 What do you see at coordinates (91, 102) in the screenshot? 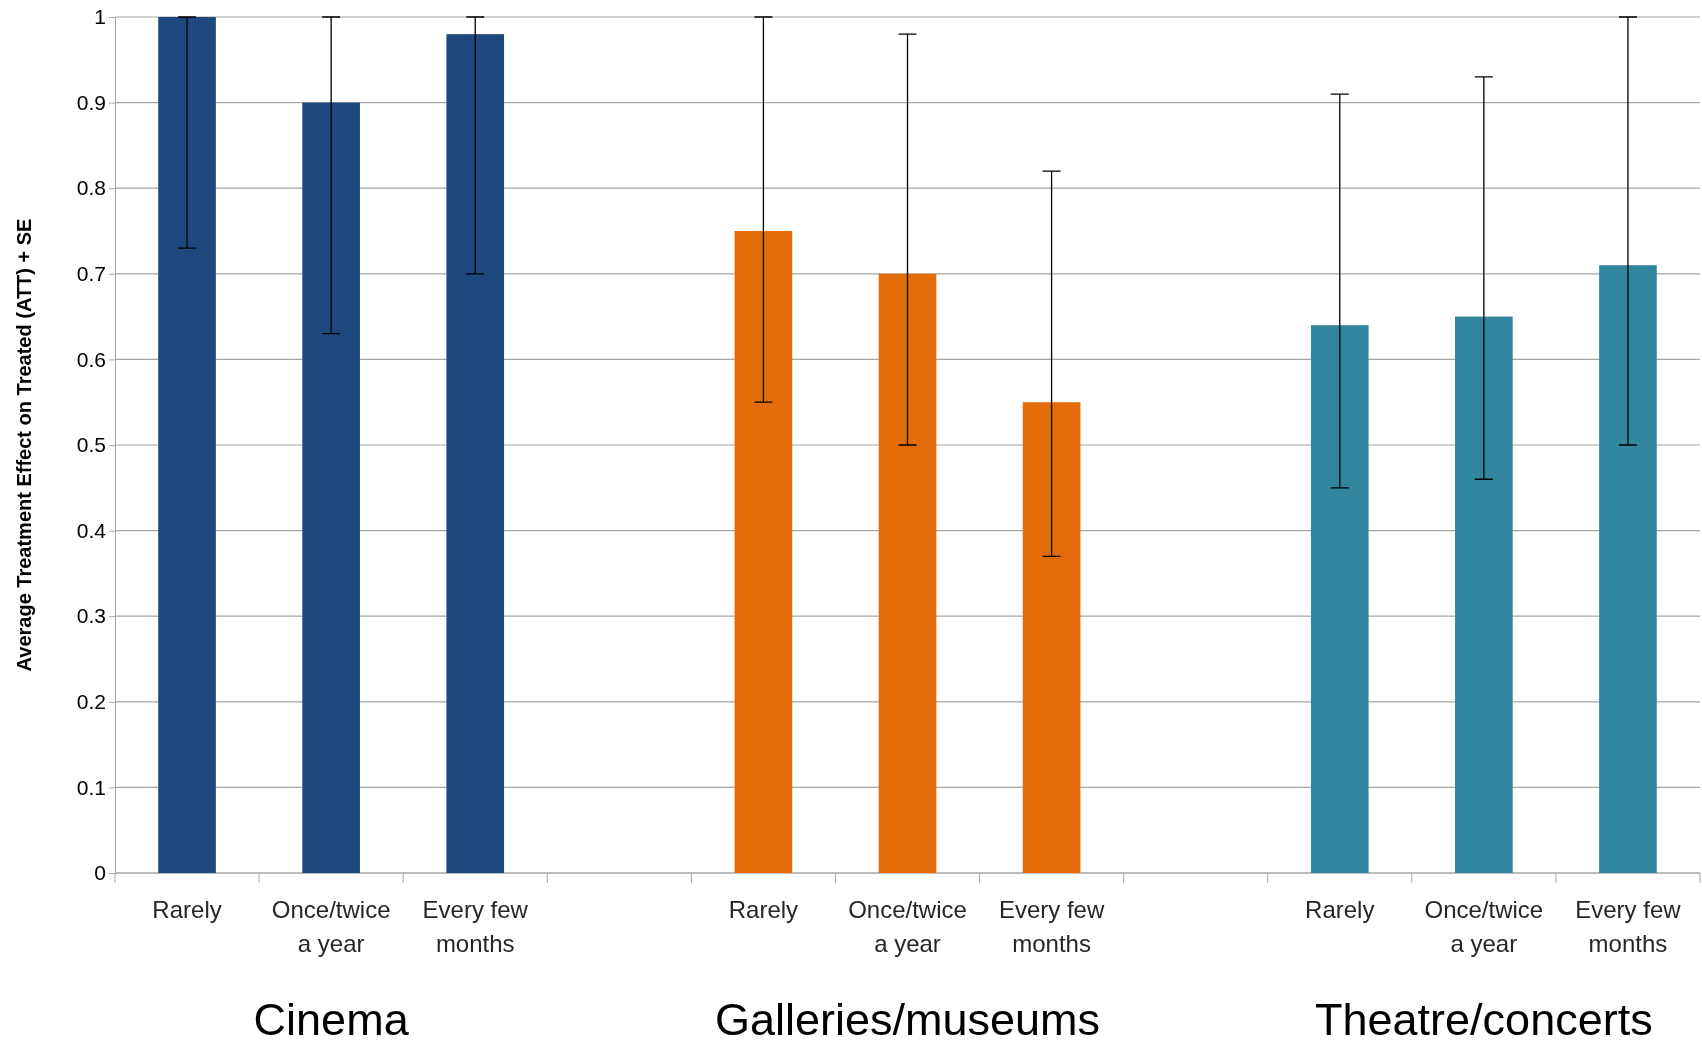
I see `y-tick-label: 0.9` at bounding box center [91, 102].